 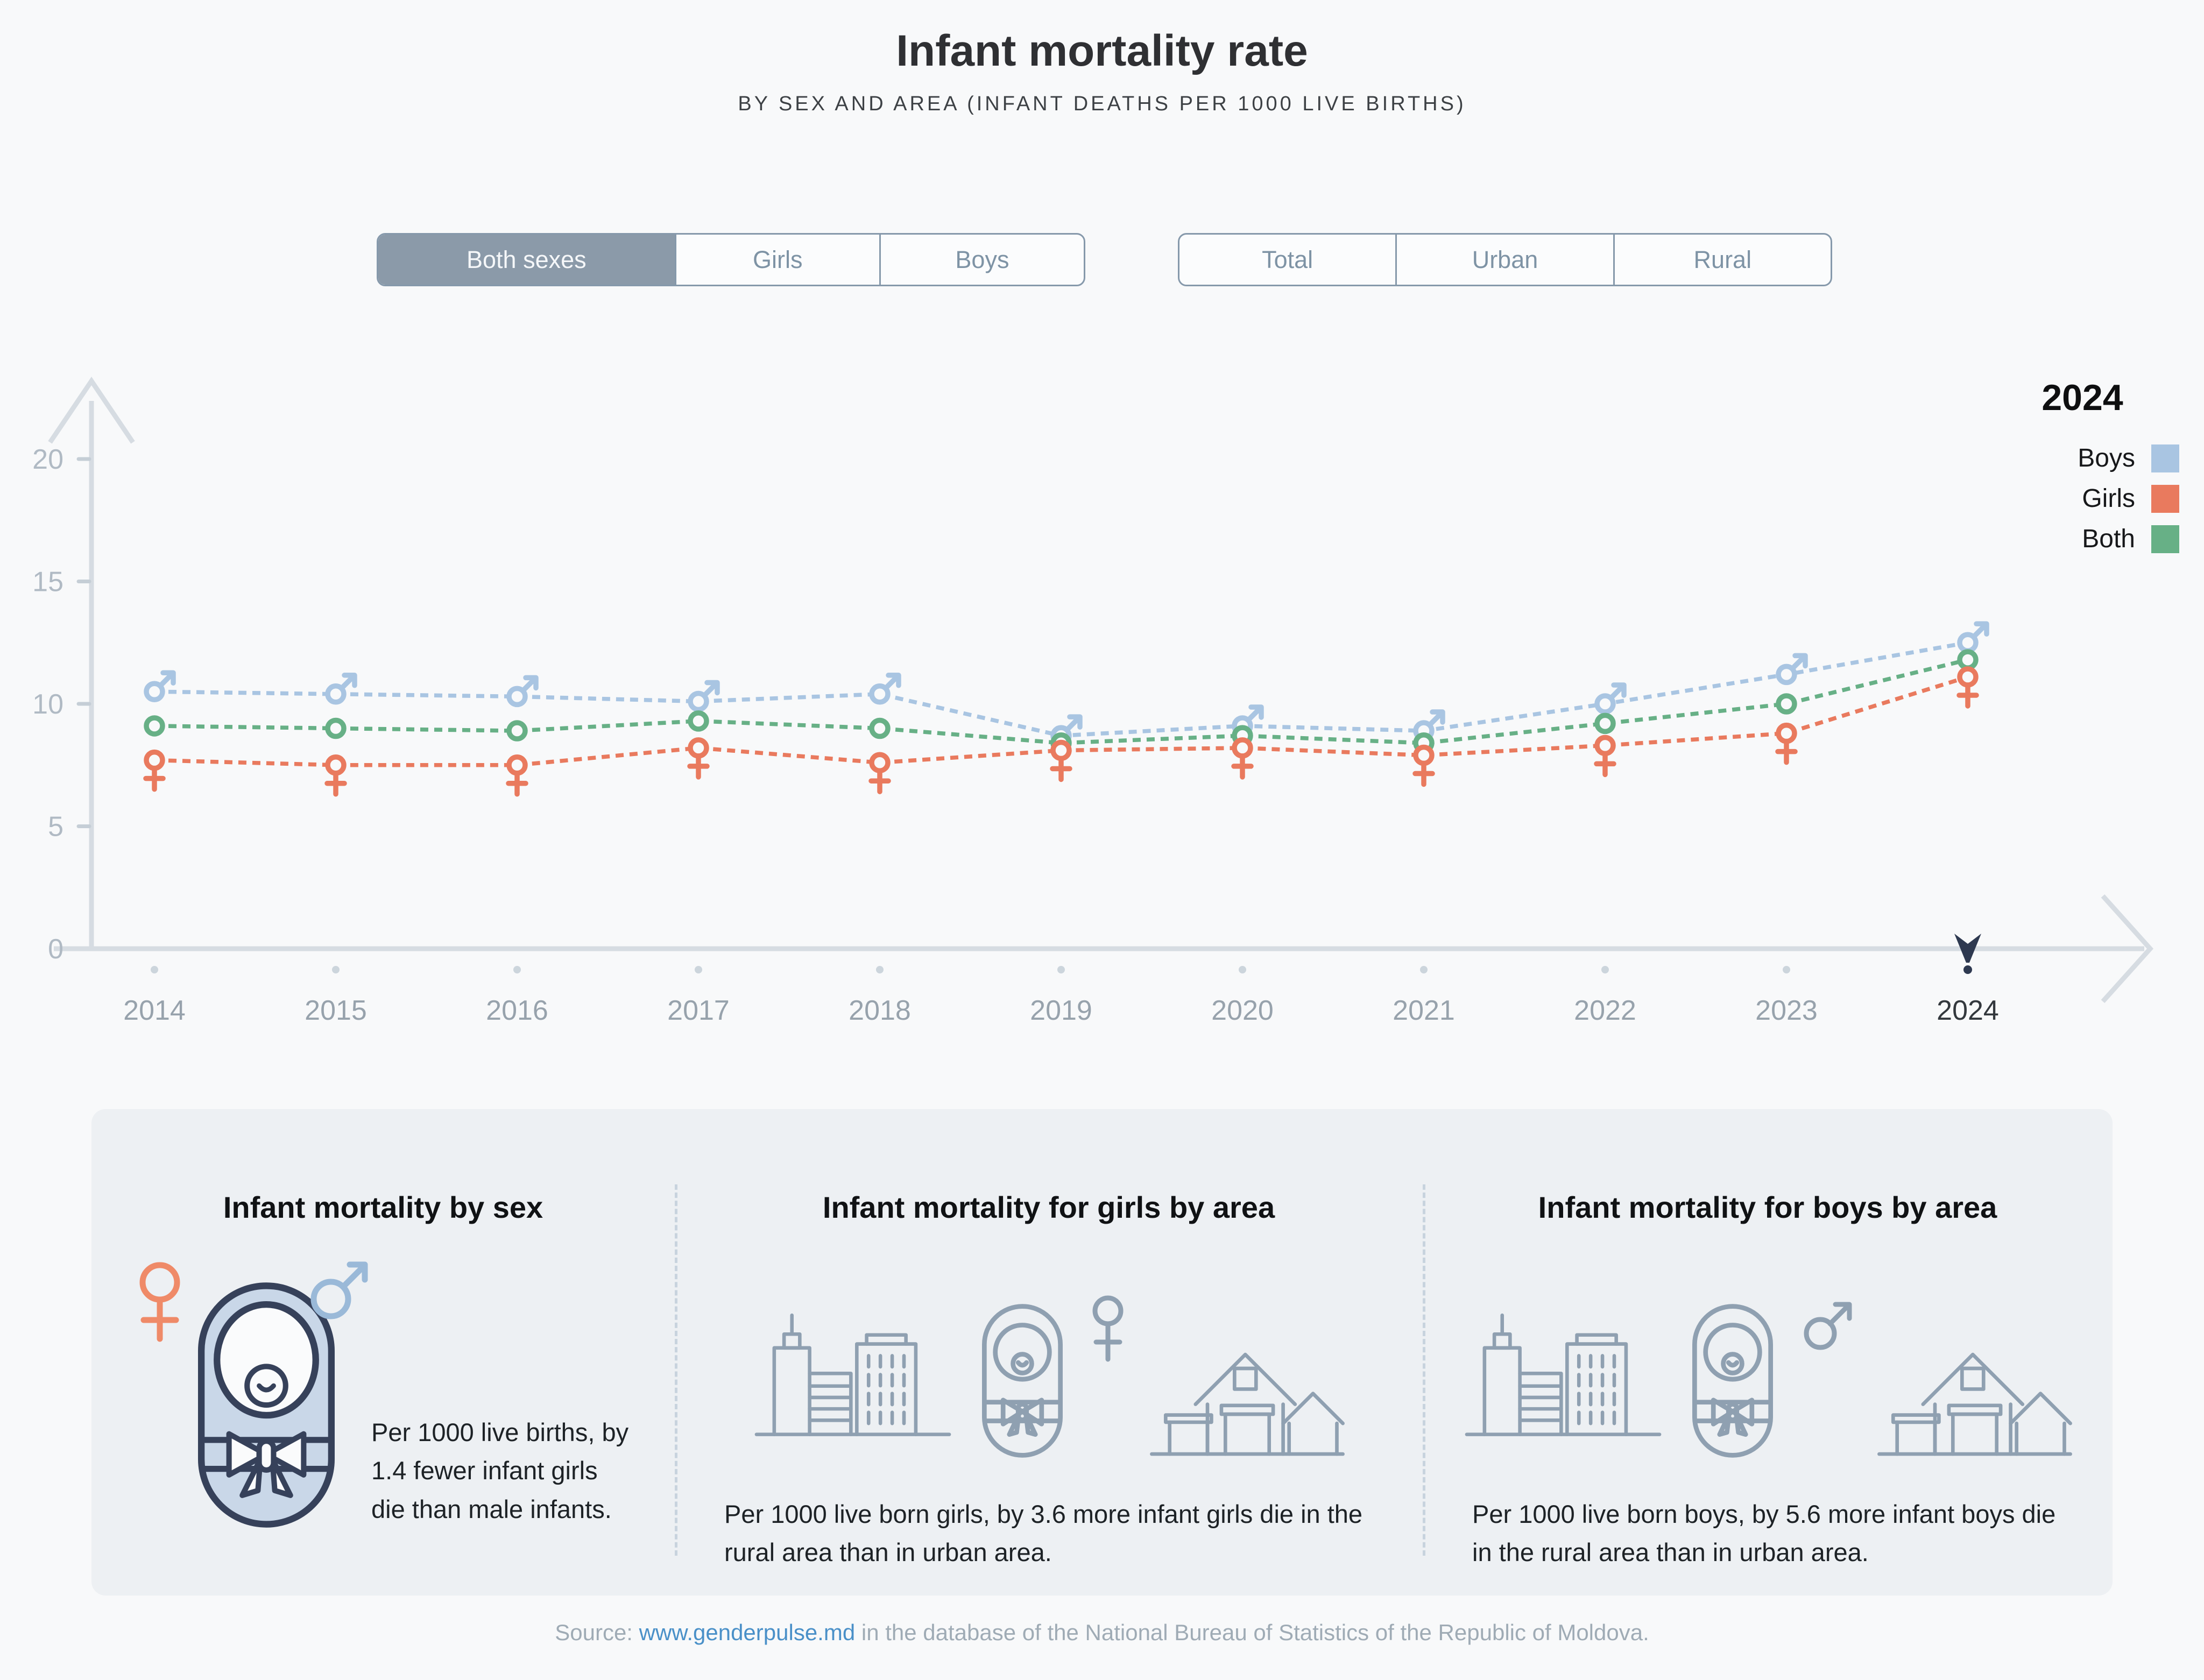 I want to click on card-boys-by-area: Infant mortality for boys by area, so click(x=1768, y=1352).